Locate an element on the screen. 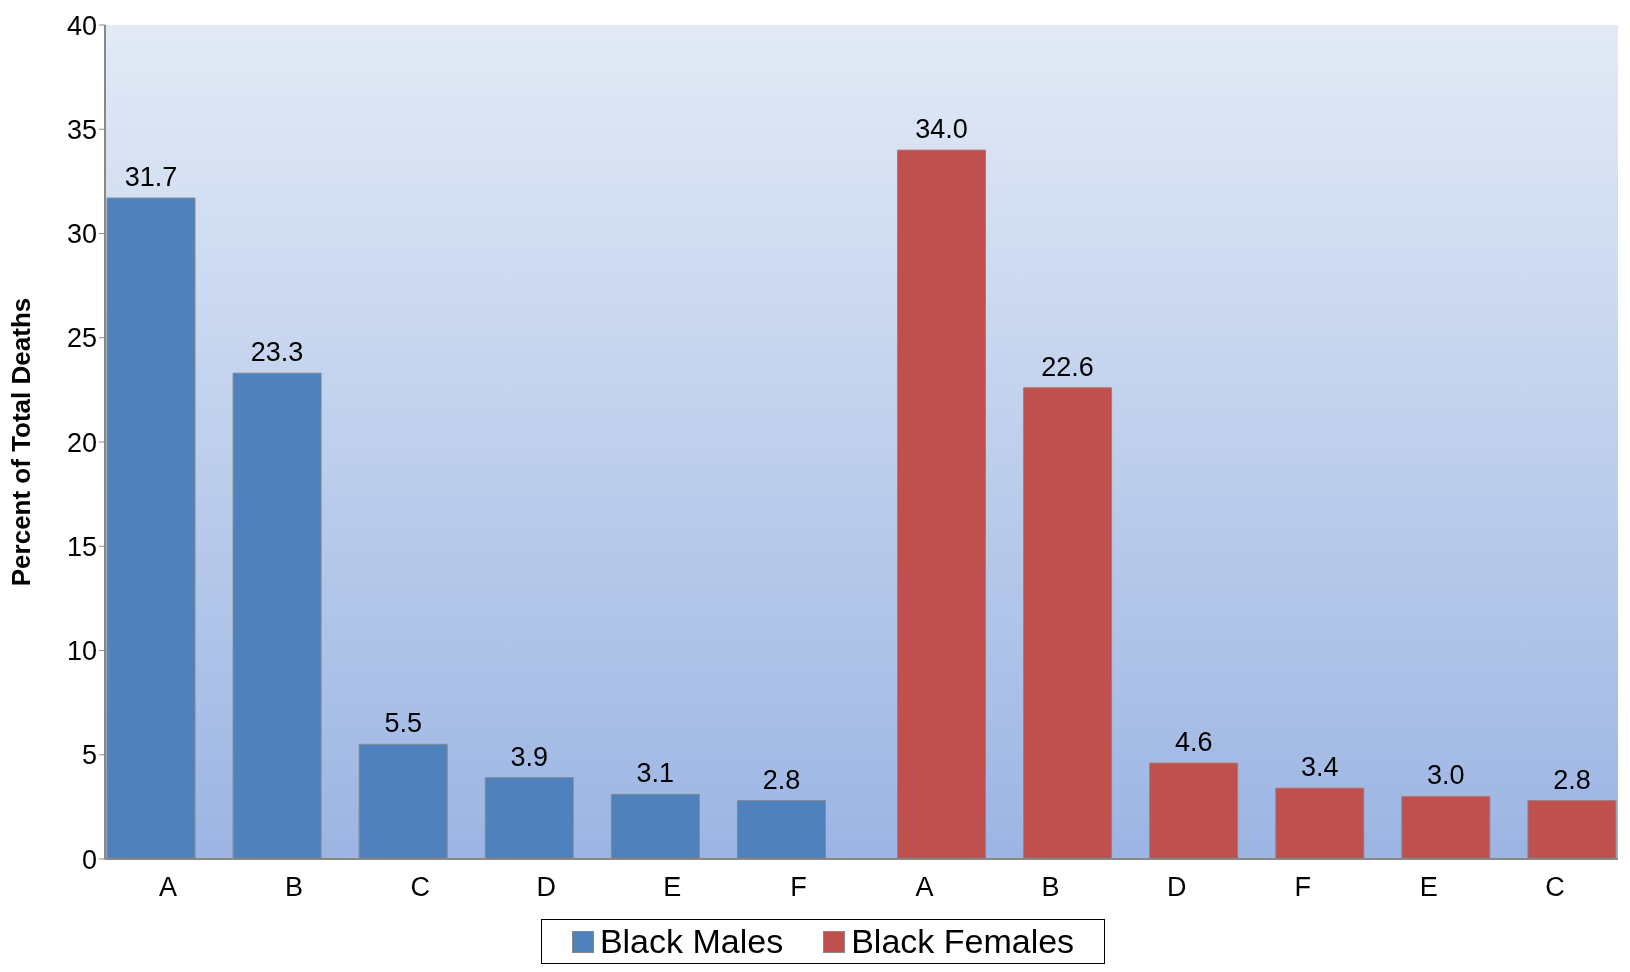  legend-label: Black Females is located at coordinates (963, 941).